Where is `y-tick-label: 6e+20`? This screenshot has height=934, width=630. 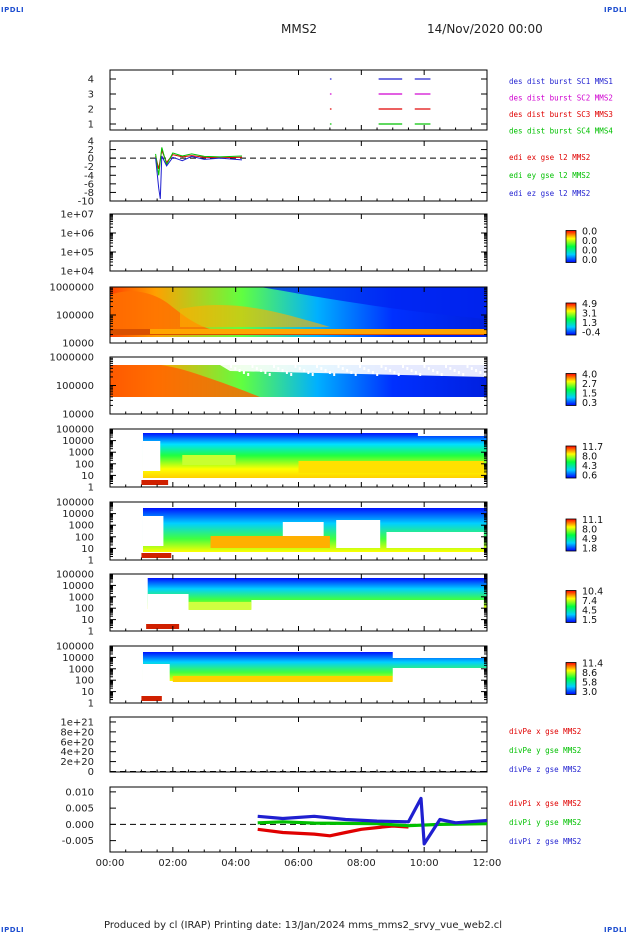
y-tick-label: 6e+20 is located at coordinates (77, 742).